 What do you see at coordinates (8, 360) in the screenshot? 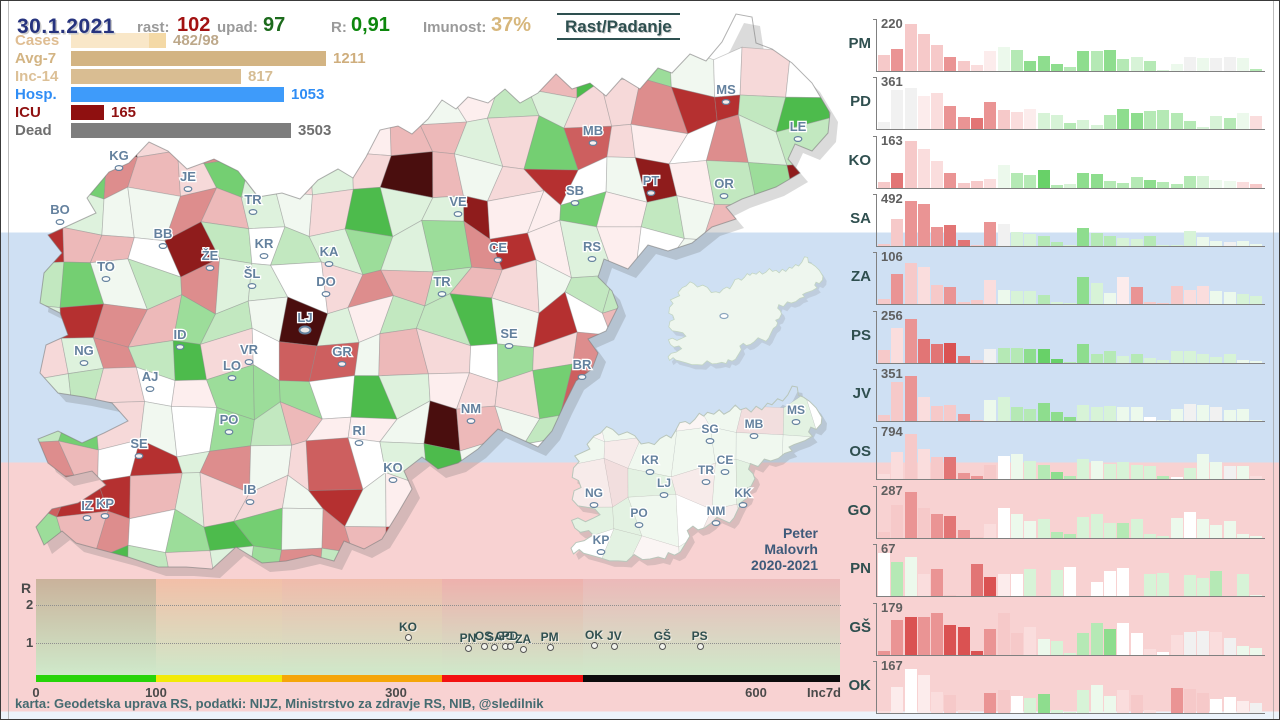
I see `left-frame-line` at bounding box center [8, 360].